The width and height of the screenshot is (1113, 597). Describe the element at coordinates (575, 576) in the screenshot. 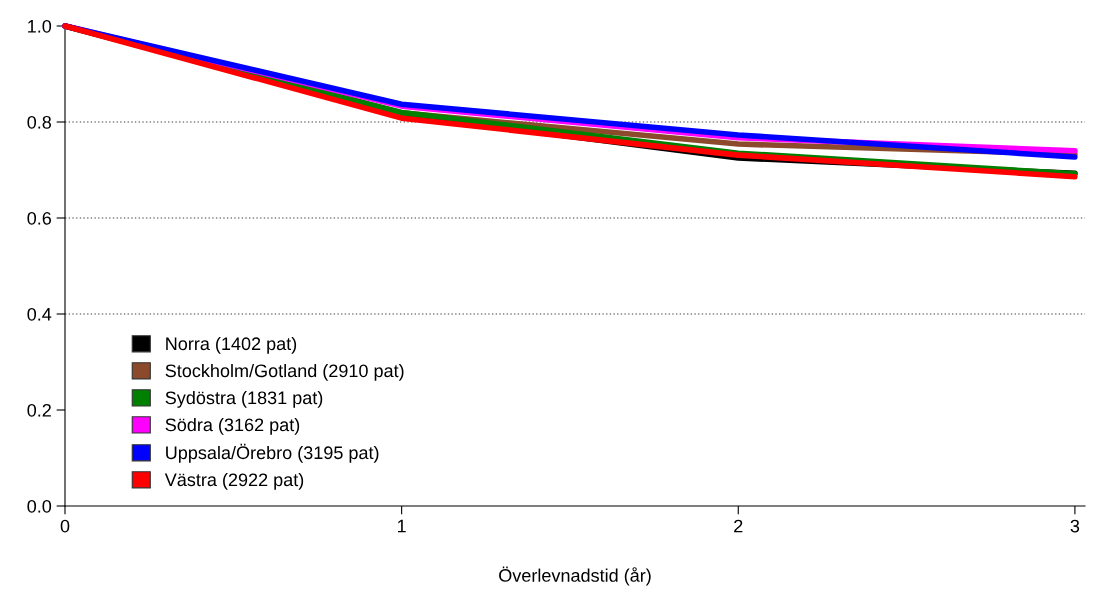

I see `x-axis-title: Överlevnadstid (år)` at that location.